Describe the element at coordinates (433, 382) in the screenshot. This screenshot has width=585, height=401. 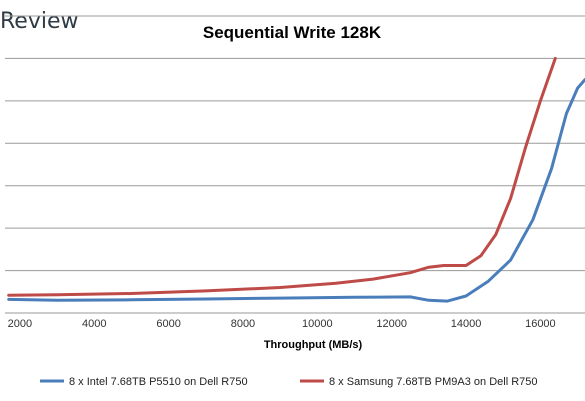
I see `legend-label: 8 x Samsung 7.68TB PM9A3 on Dell R750` at that location.